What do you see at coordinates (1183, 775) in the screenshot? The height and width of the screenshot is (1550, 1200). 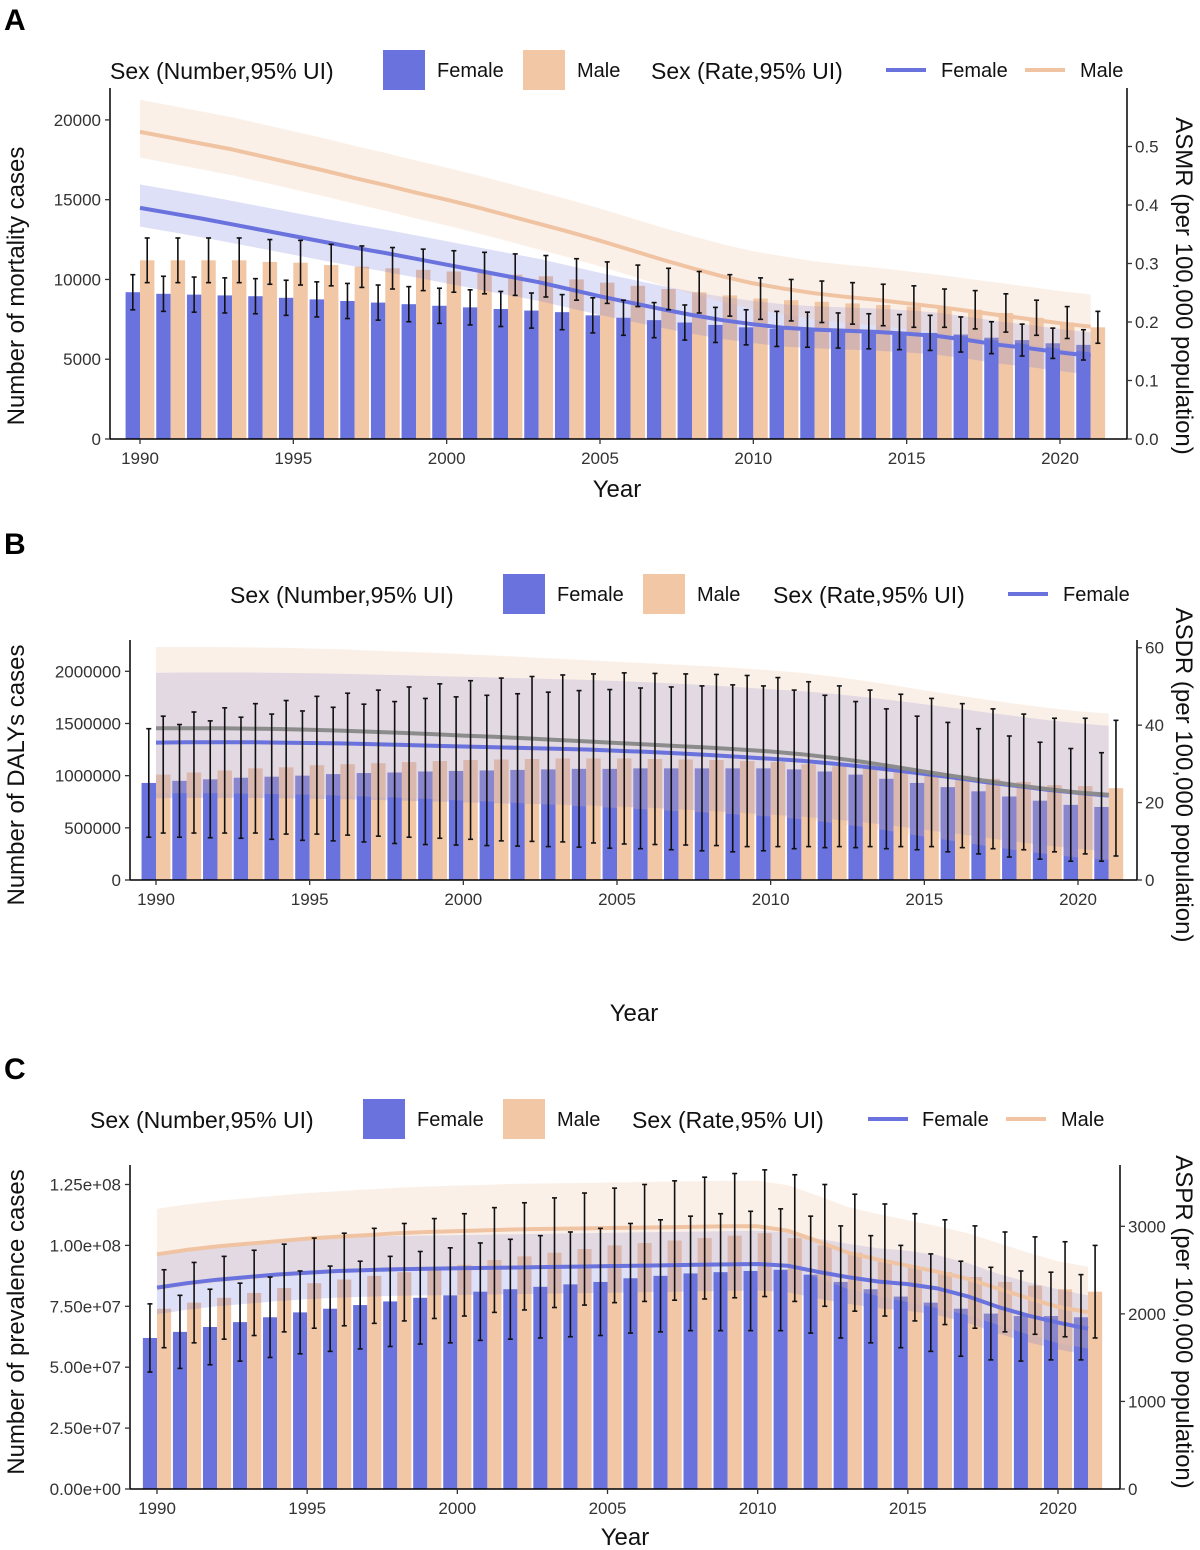 I see `panel-b-y2-axis-title: ASDR (per 100,000 population)` at bounding box center [1183, 775].